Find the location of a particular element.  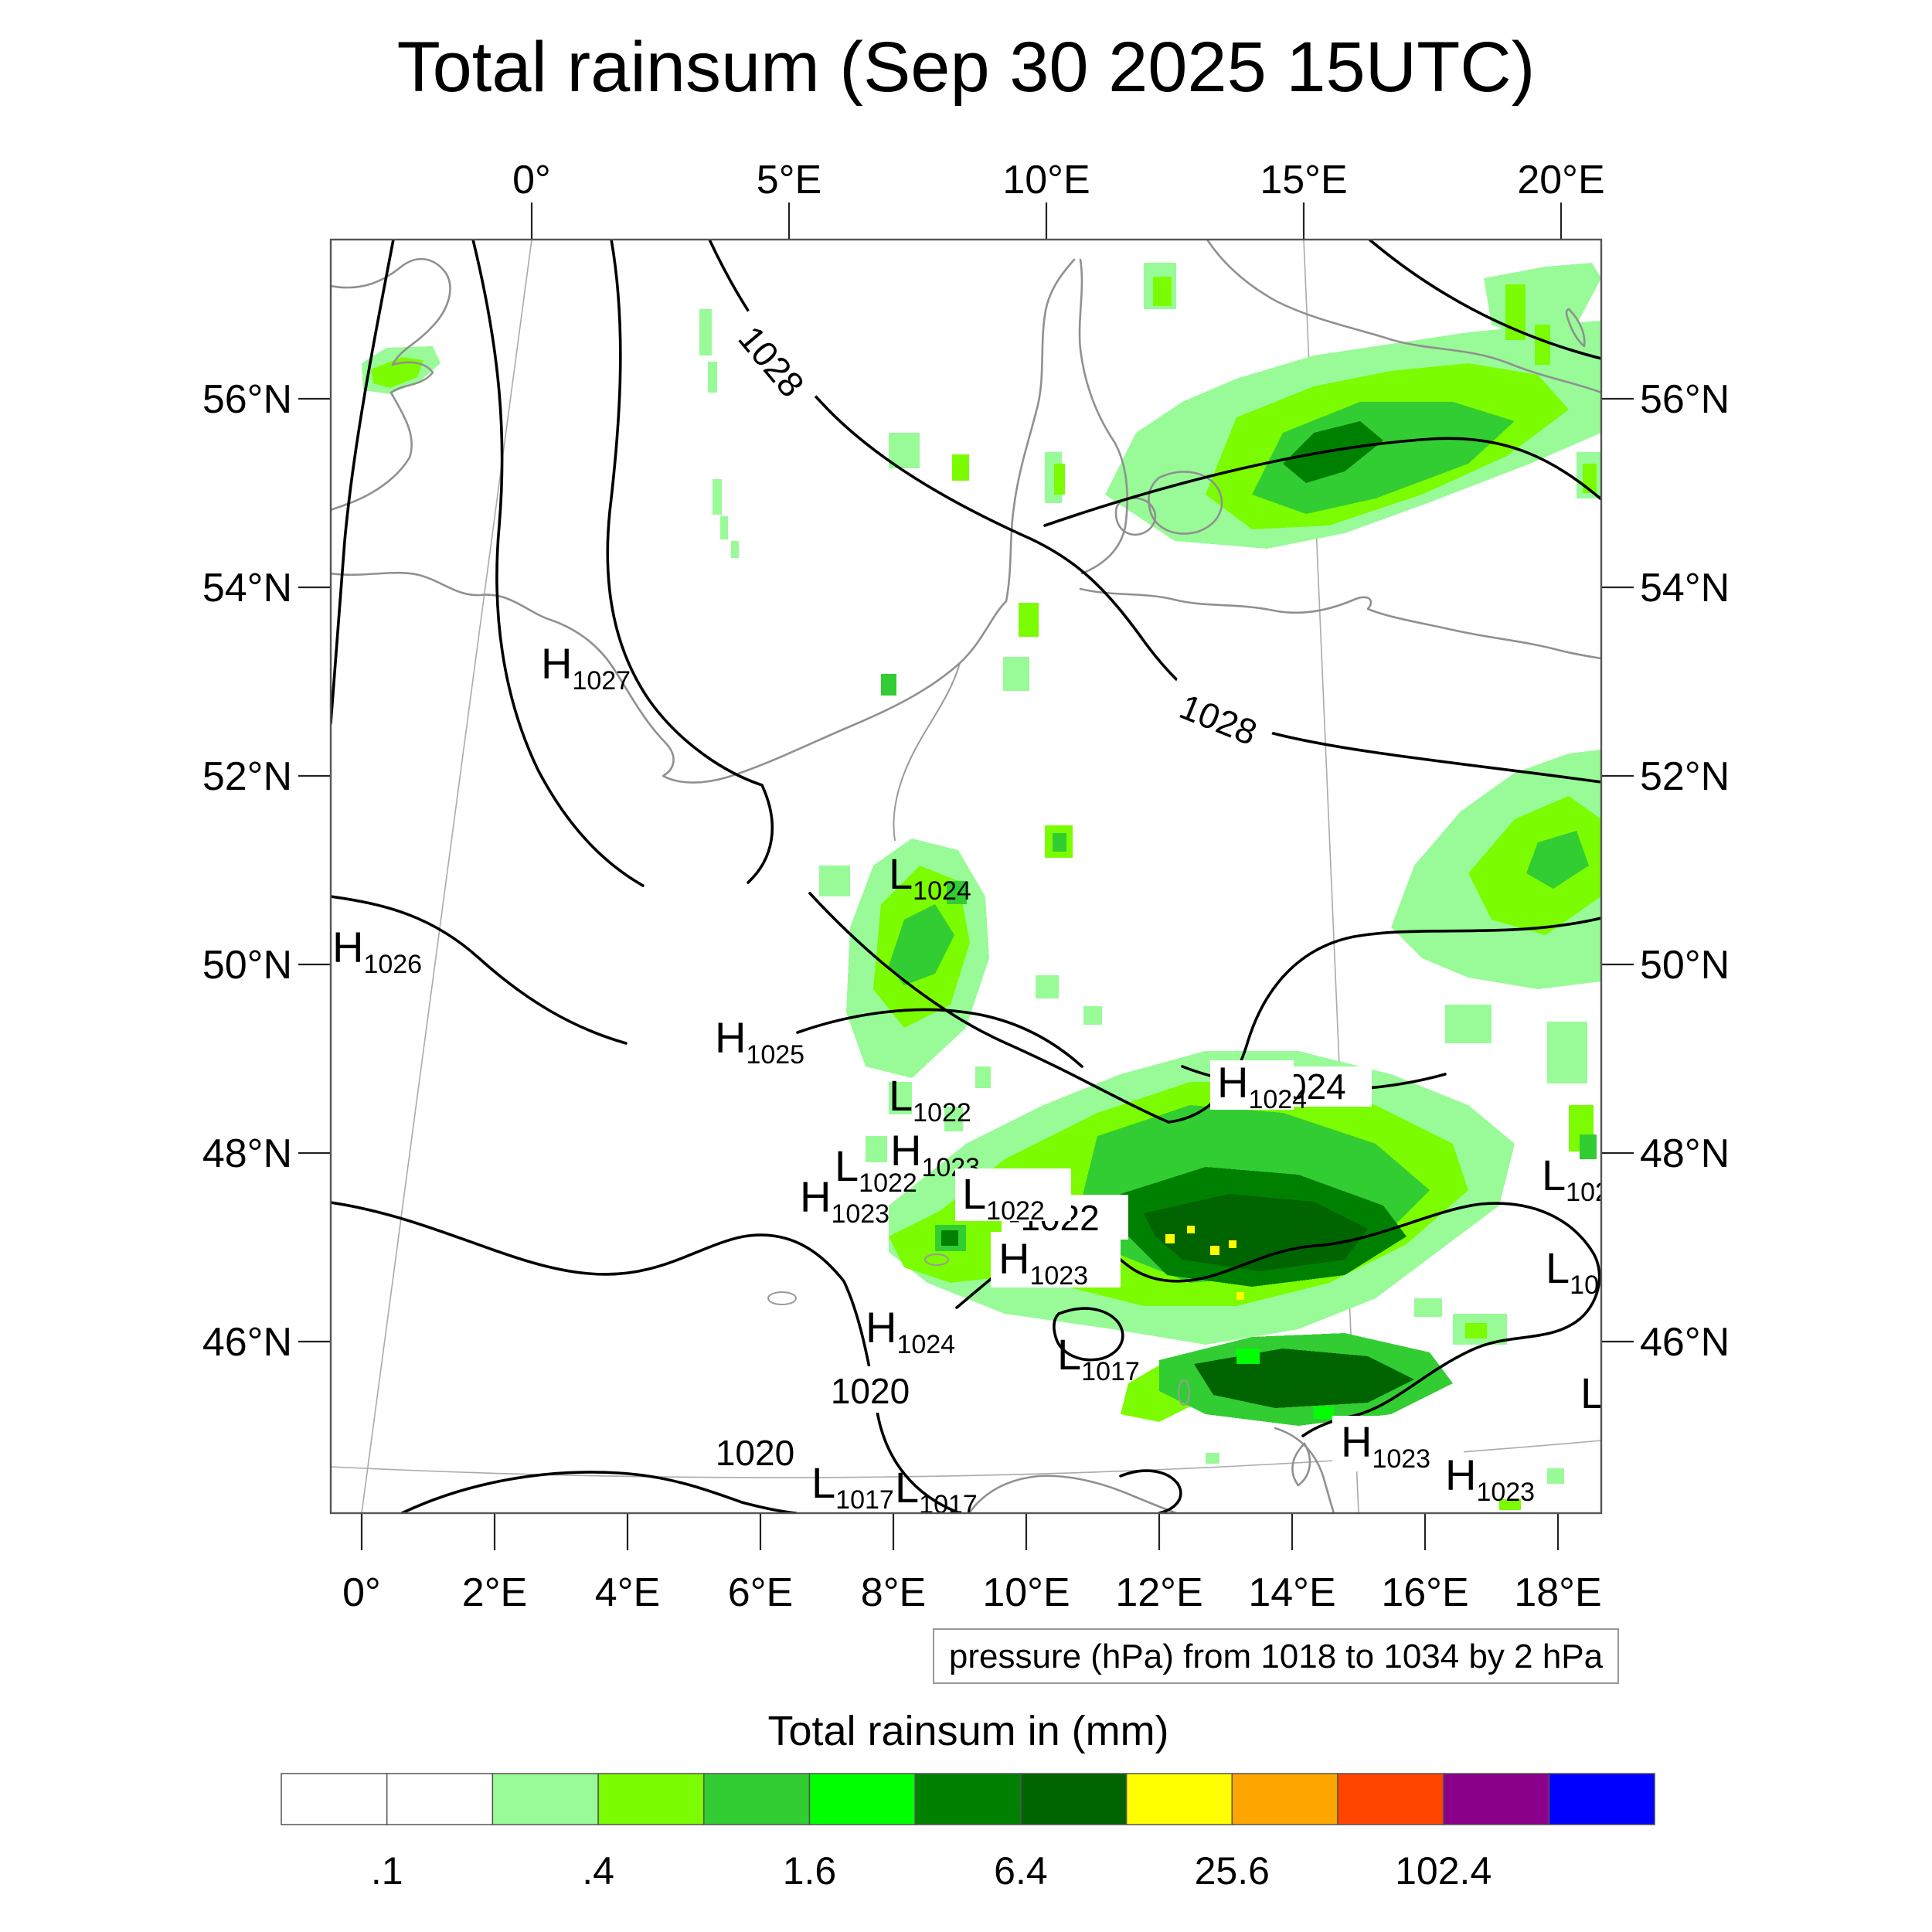

axis-top: 0° 5°E 10°E 15°E 20°E is located at coordinates (1058, 199).